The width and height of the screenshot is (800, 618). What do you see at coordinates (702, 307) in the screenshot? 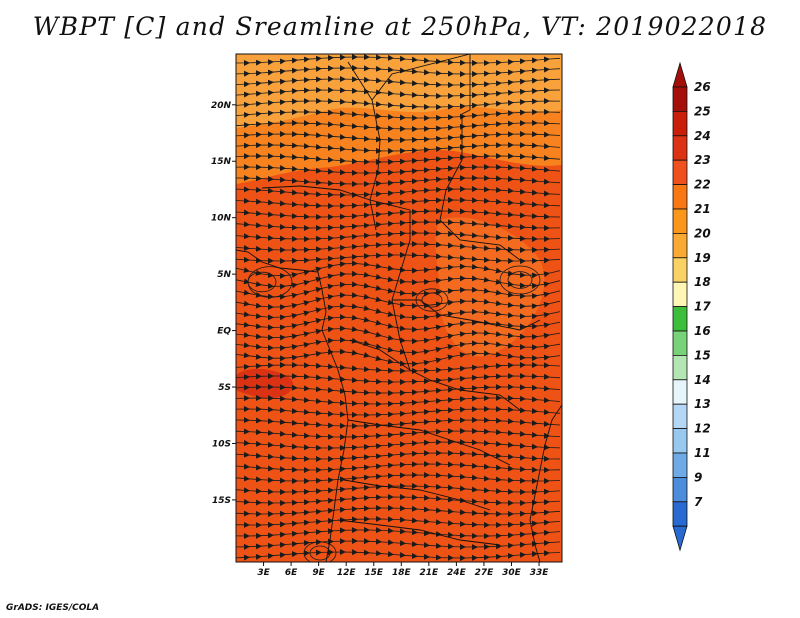
I see `colorbar-label: 17` at bounding box center [702, 307].